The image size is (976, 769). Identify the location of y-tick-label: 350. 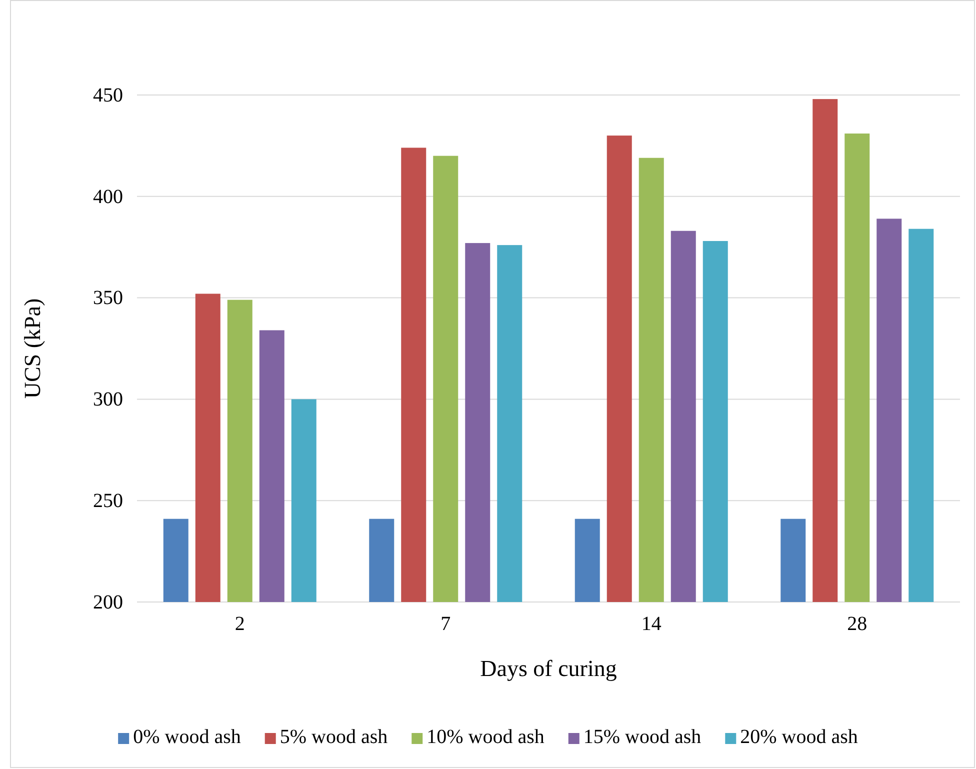
(108, 298).